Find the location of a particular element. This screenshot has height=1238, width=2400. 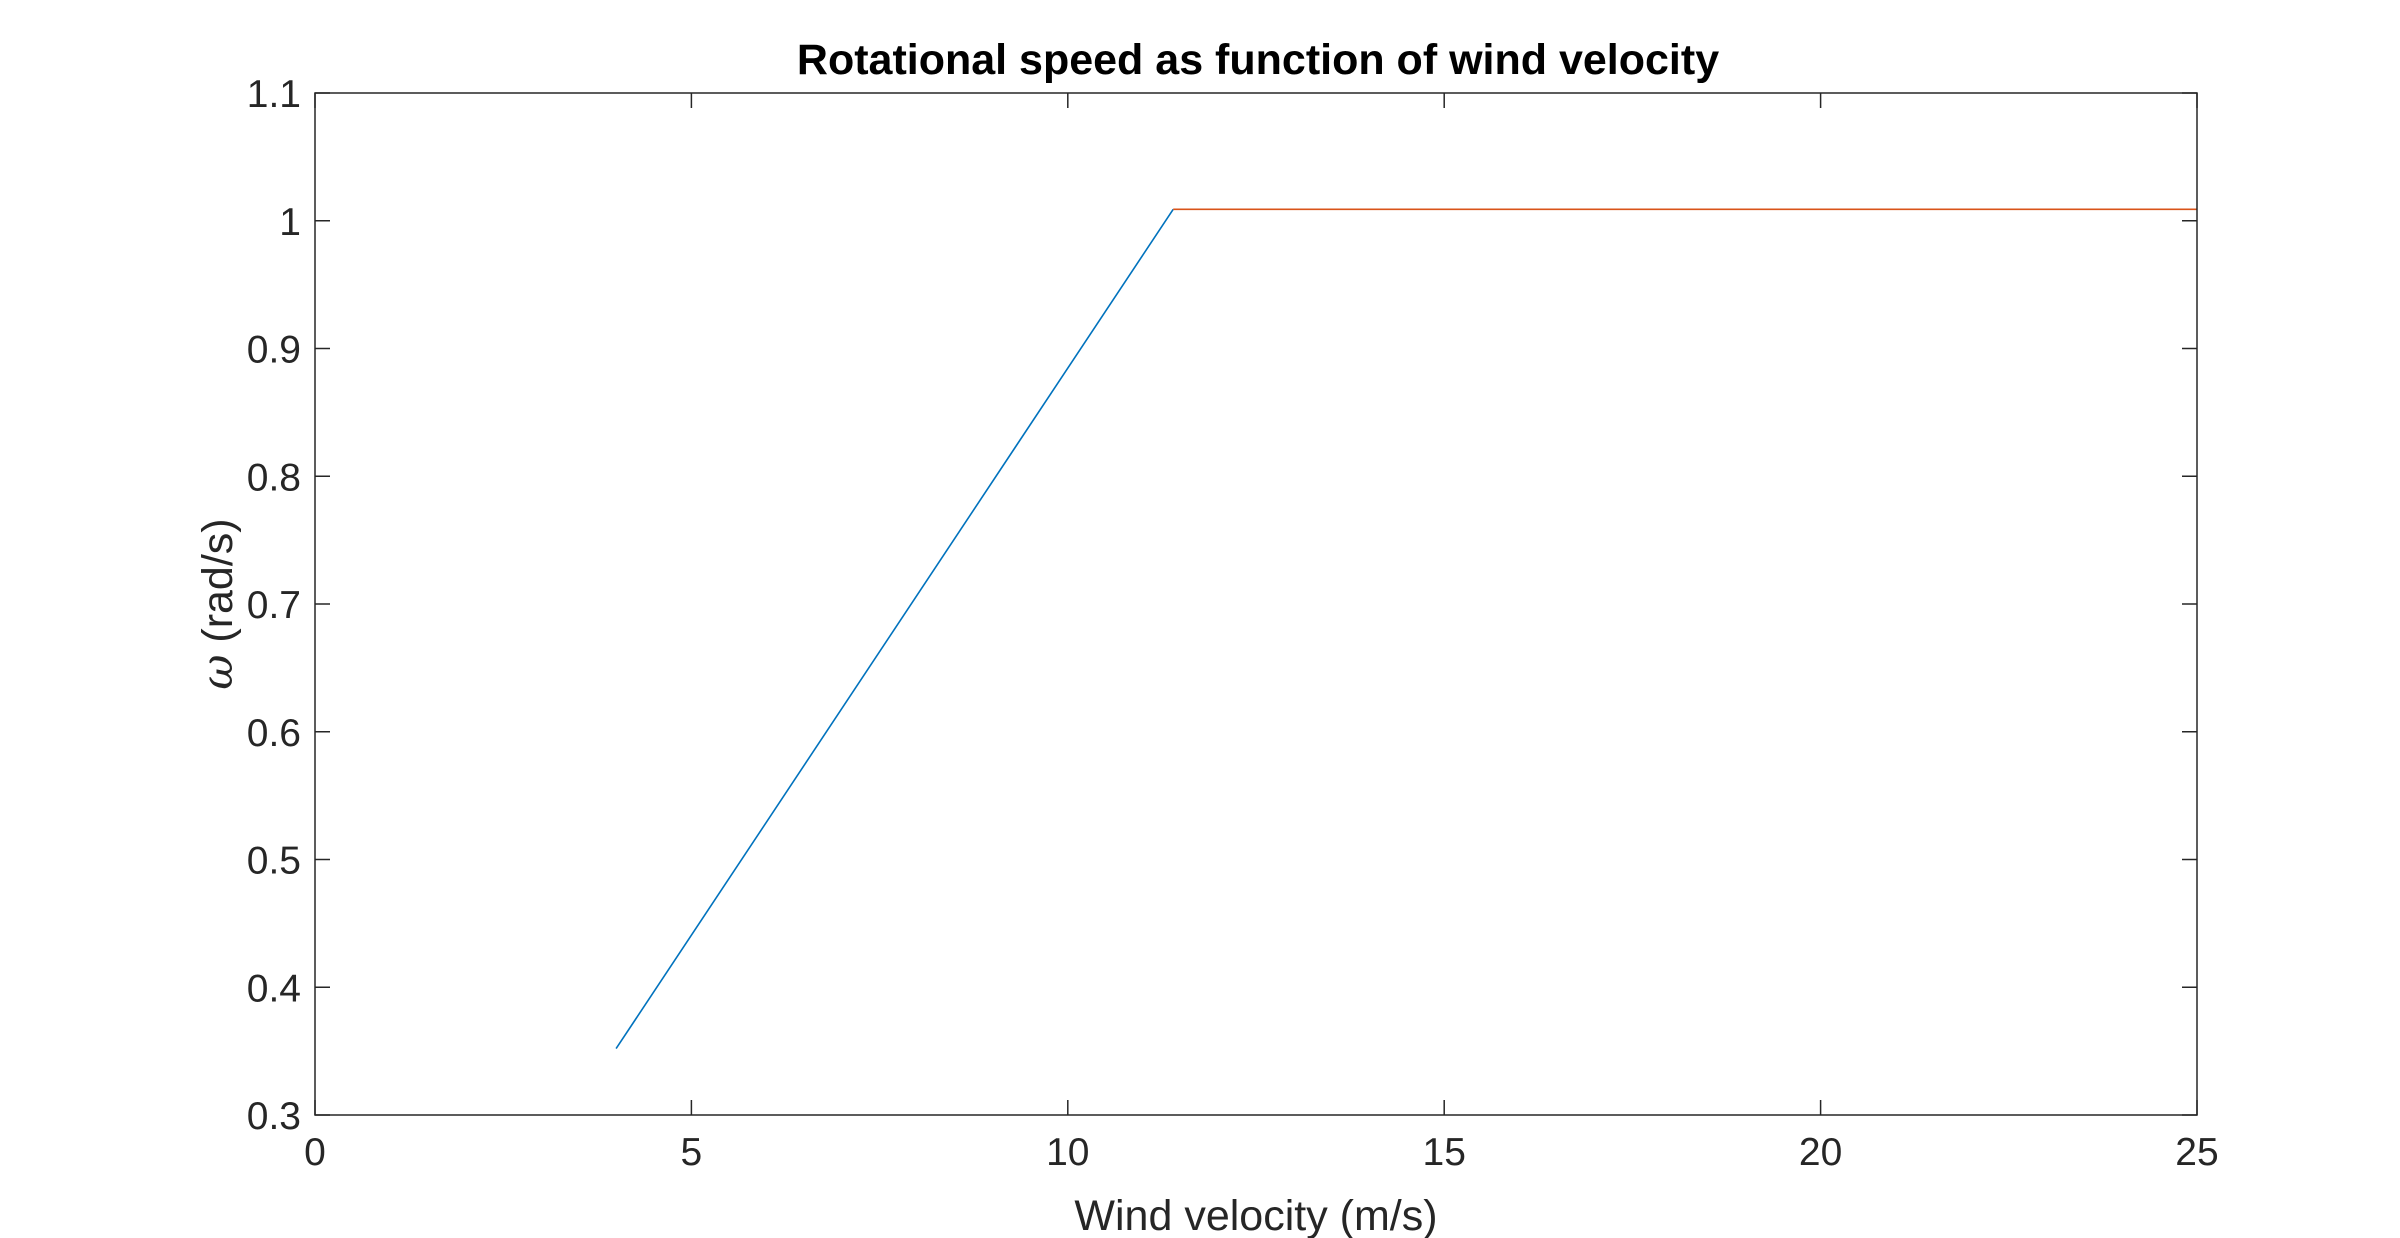

x-tick-label: 5 is located at coordinates (692, 1152).